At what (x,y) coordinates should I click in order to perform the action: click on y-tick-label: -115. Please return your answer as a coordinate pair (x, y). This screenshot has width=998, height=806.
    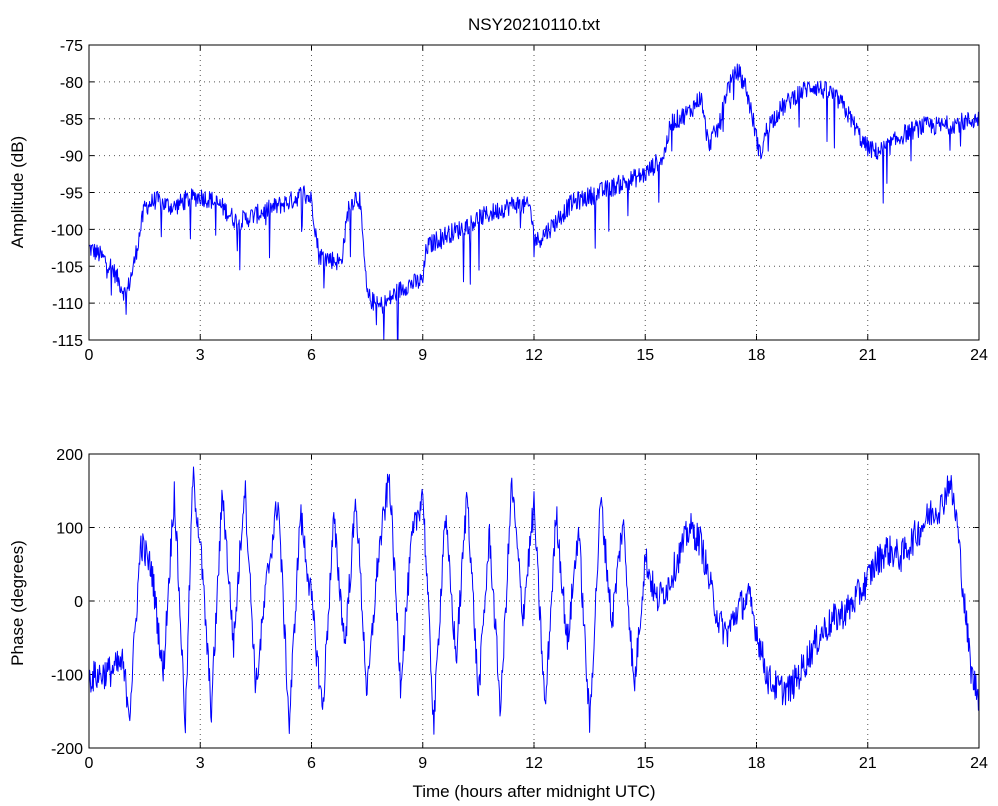
    Looking at the image, I should click on (67, 341).